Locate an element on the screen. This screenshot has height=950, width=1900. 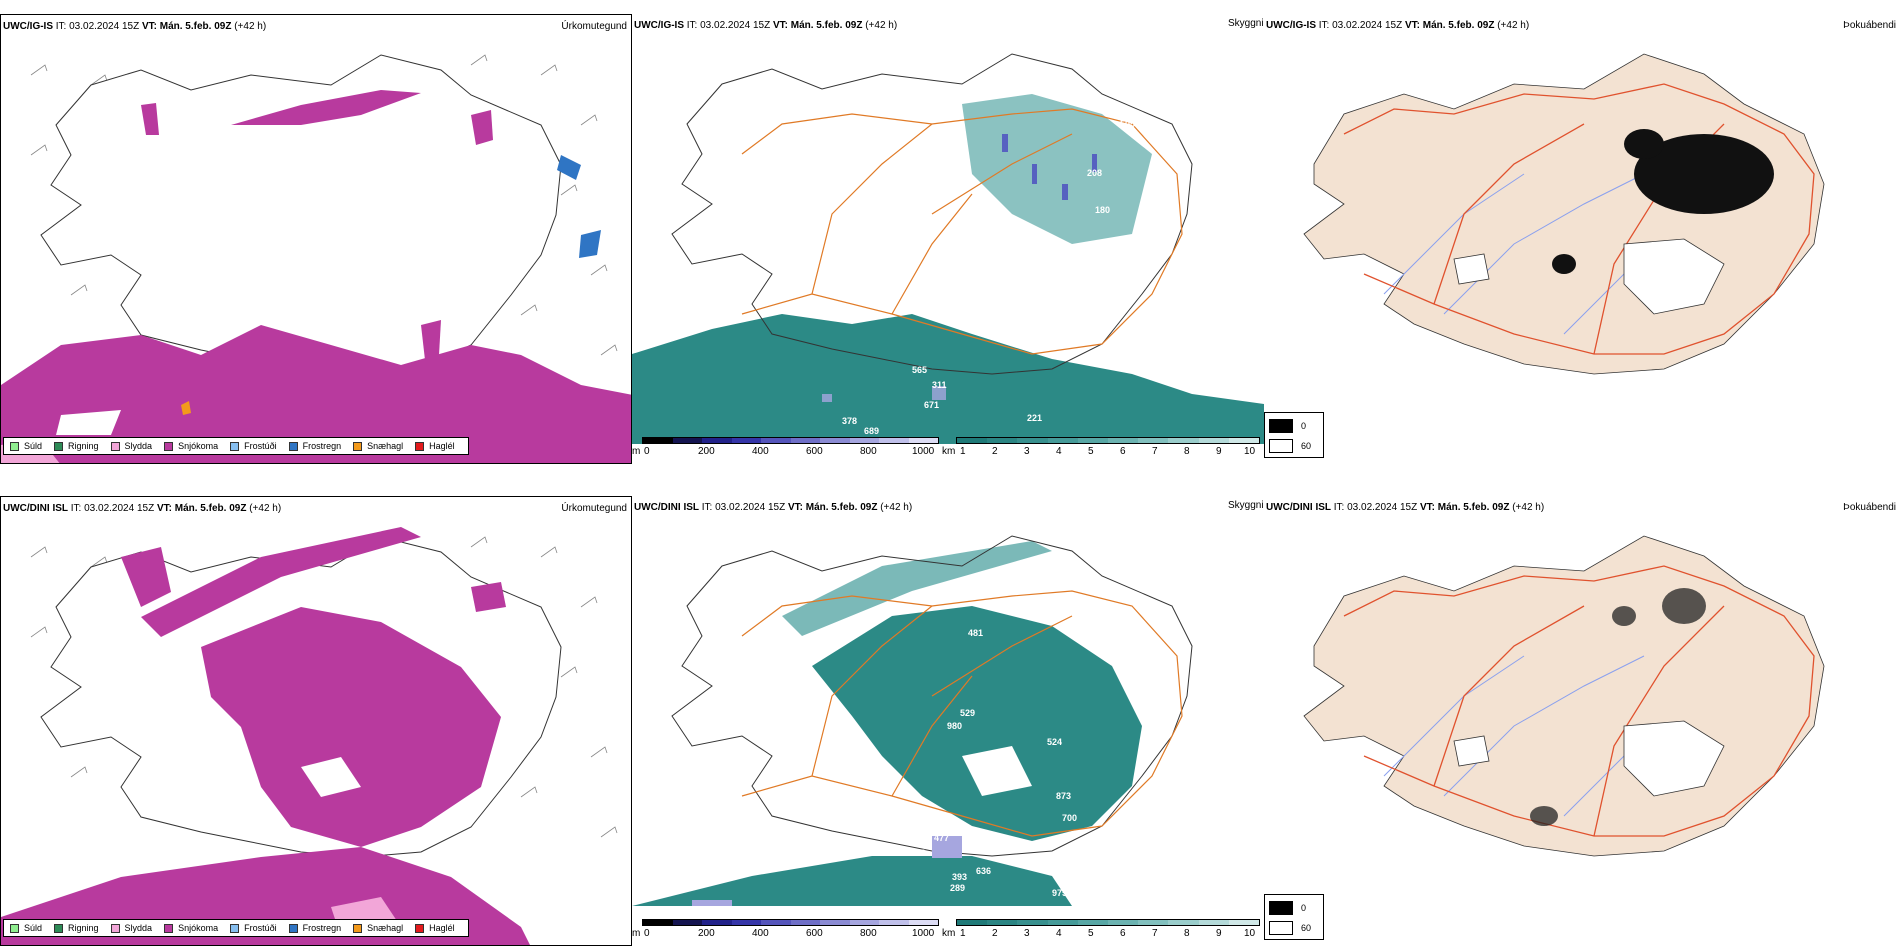
low-visibility-area-northeast is located at coordinates (1057, 169).